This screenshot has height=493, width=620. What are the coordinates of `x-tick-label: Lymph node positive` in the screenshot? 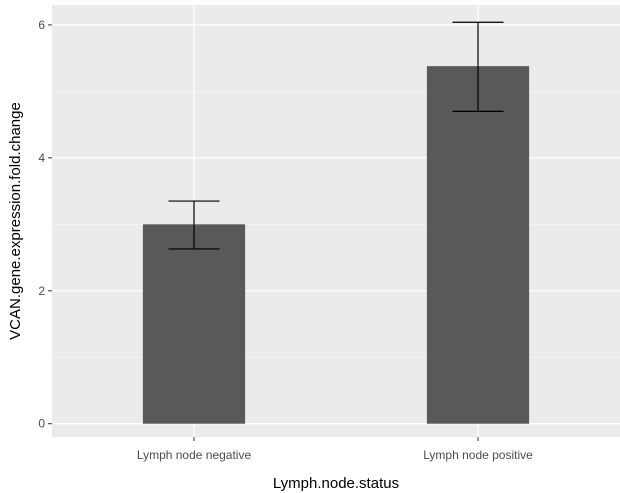 It's located at (478, 455).